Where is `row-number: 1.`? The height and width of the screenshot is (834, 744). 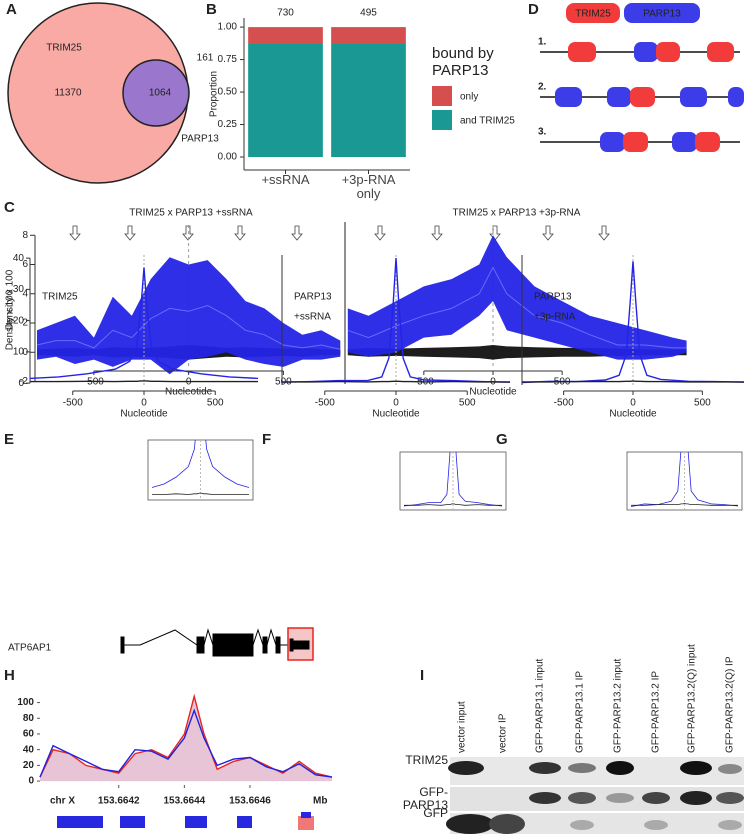
row-number: 1. is located at coordinates (542, 42).